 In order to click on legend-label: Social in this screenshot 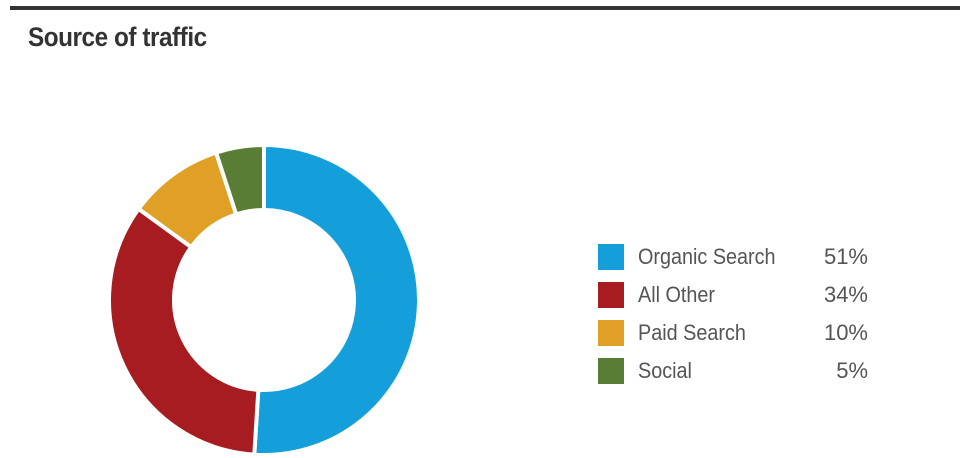, I will do `click(665, 370)`.